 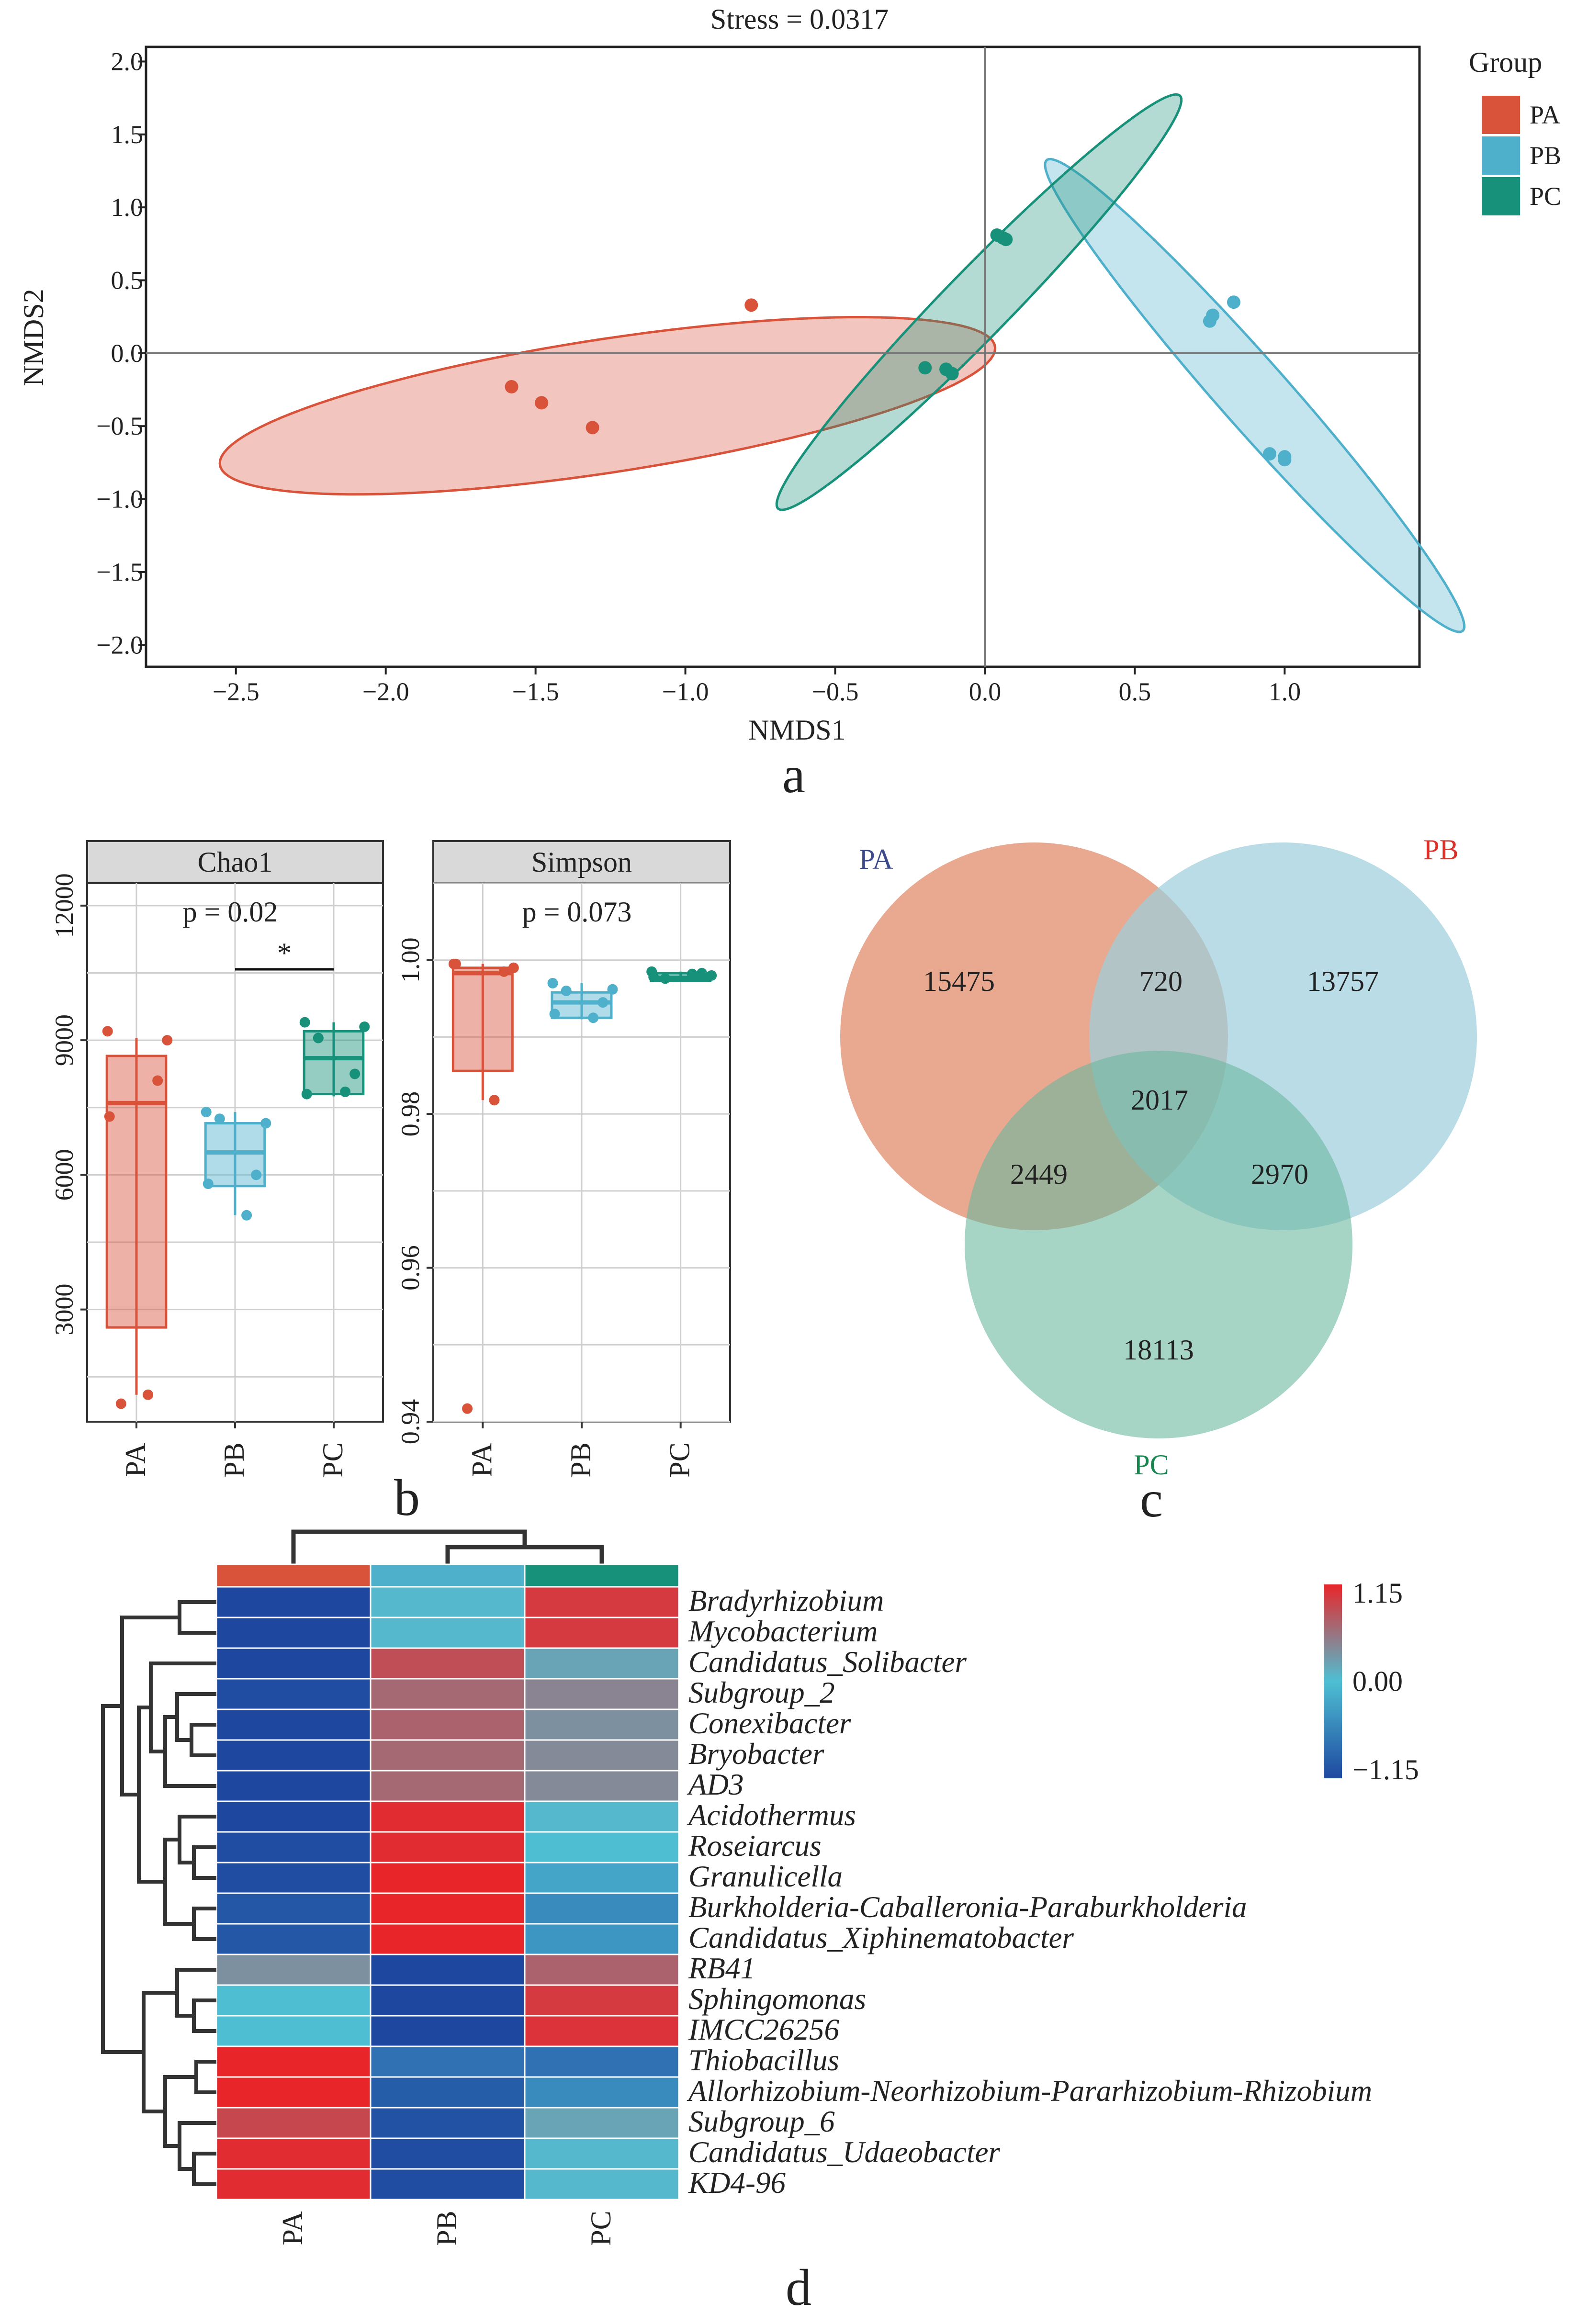 I want to click on heat-cell-KD4-96-PC, so click(x=602, y=2184).